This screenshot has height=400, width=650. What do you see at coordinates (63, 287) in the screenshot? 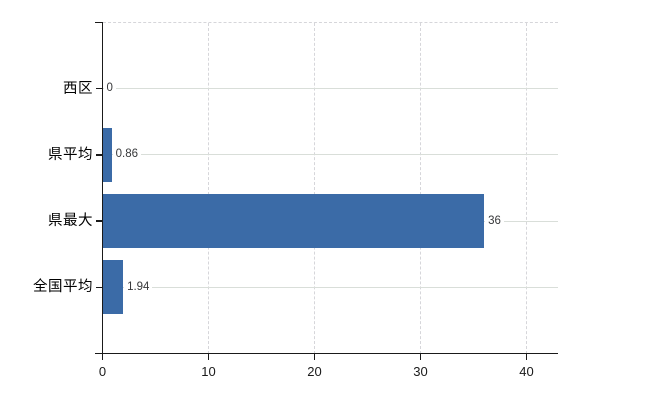
I see `category-label: 全国平均` at bounding box center [63, 287].